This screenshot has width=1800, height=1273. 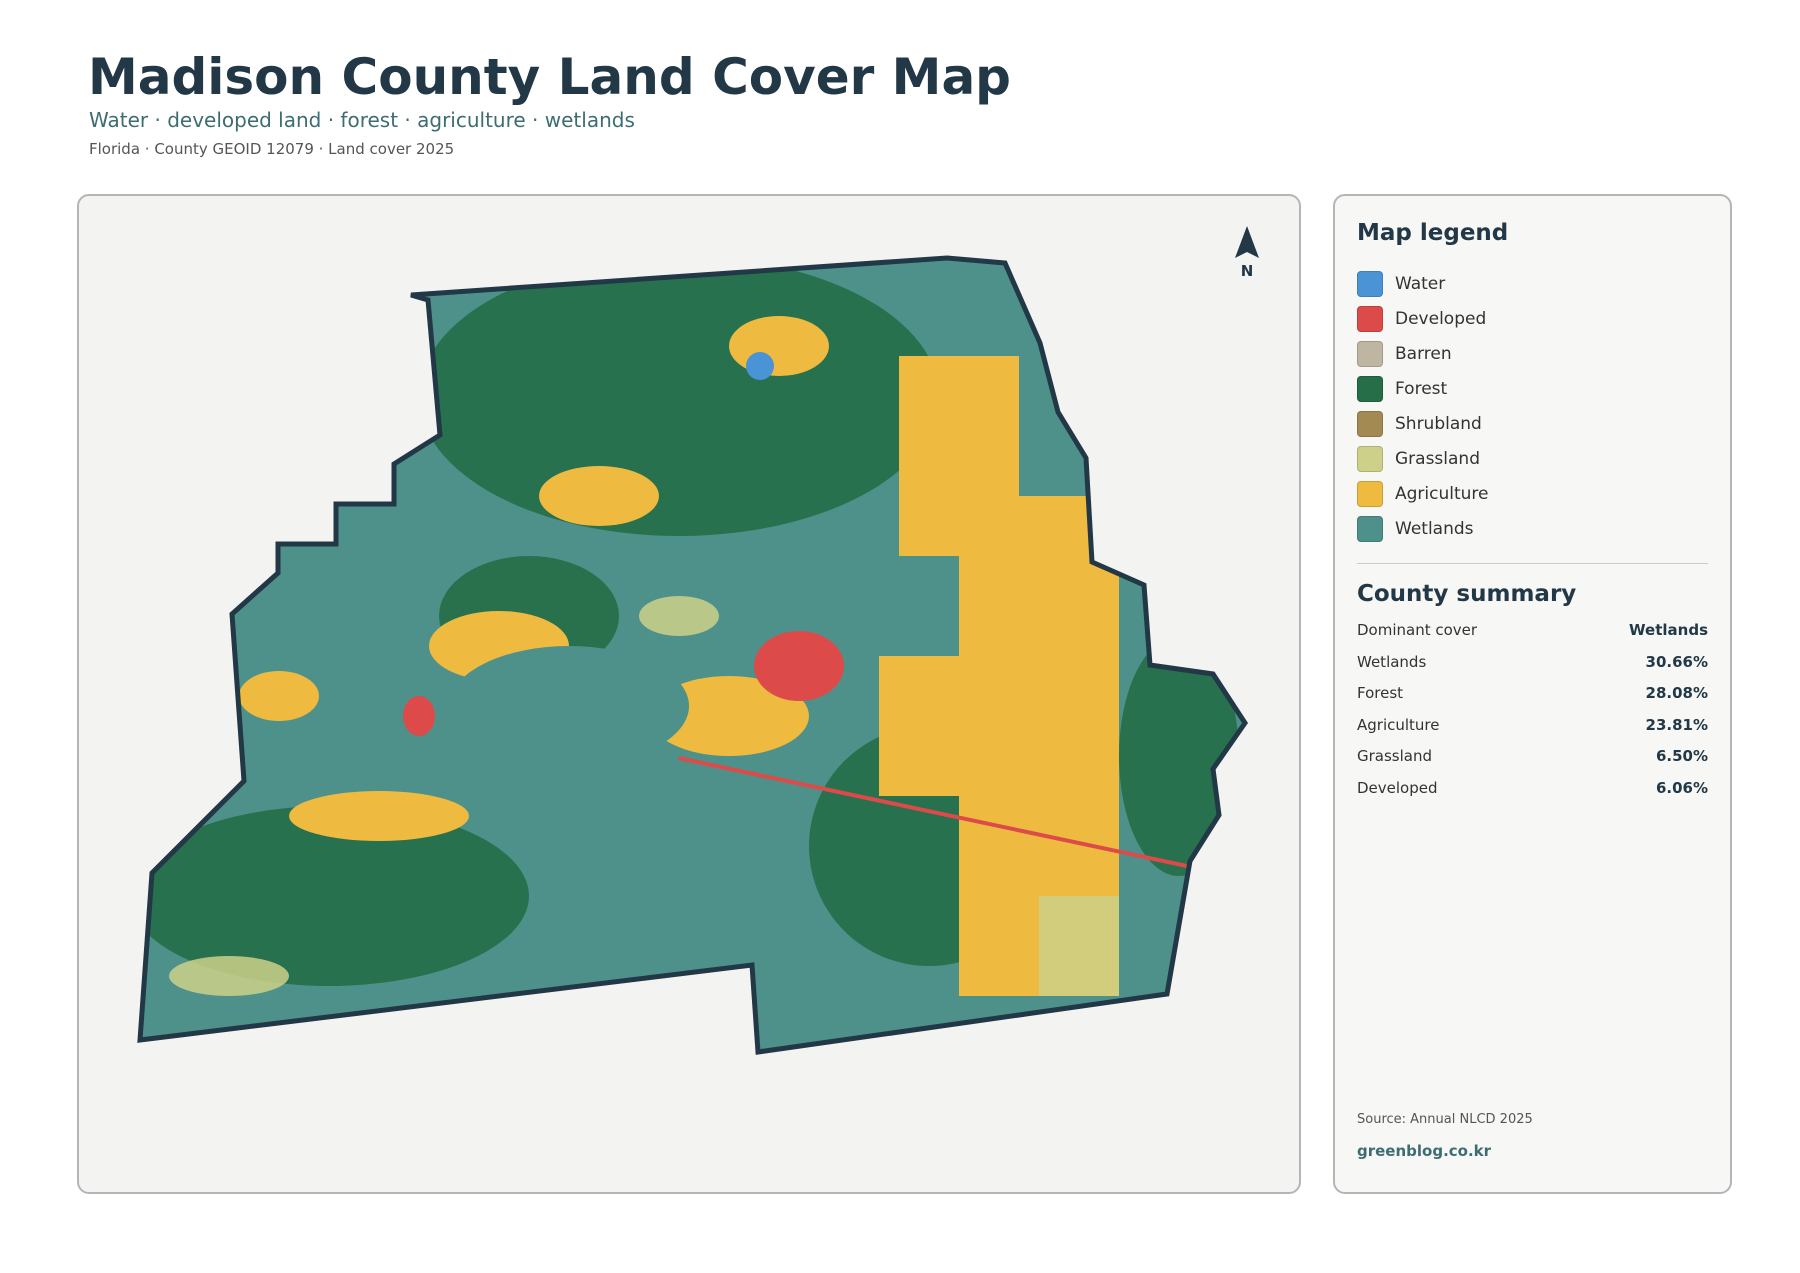 I want to click on summary-value: 6.50%, so click(x=1681, y=756).